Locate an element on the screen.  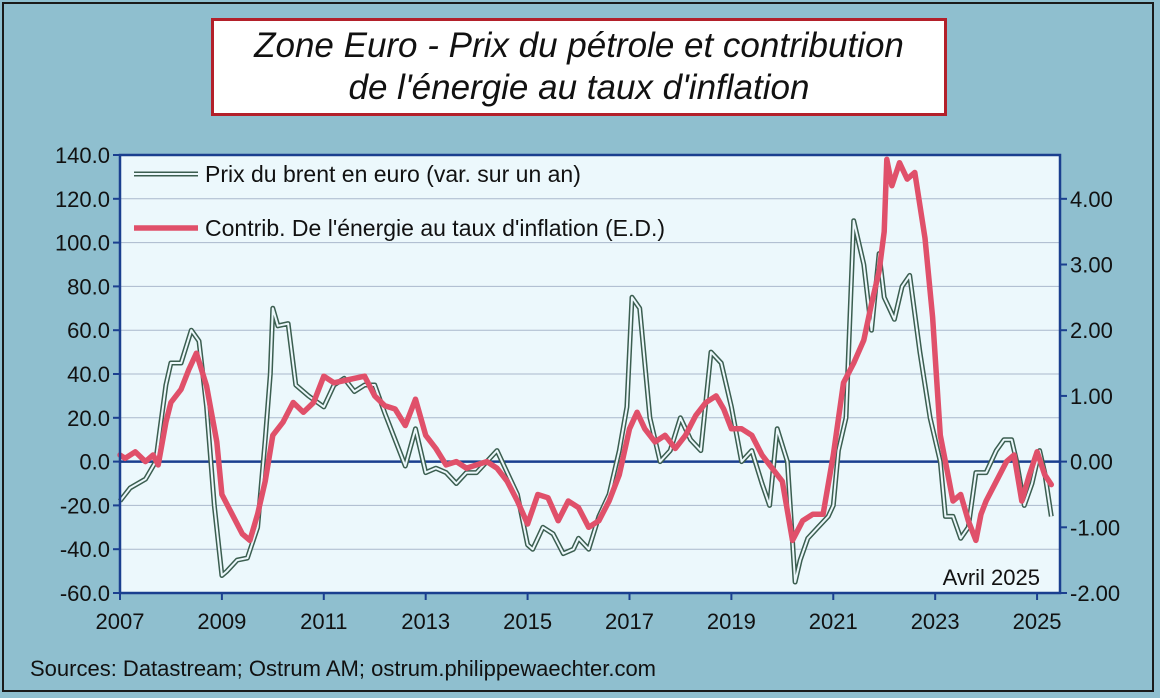
x-tick-label: 2007 is located at coordinates (120, 621).